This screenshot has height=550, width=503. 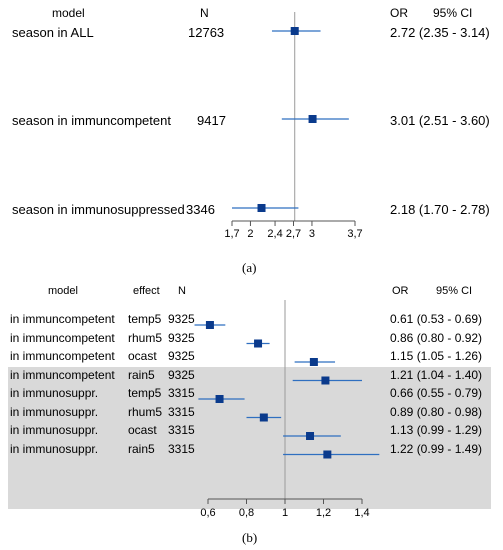 What do you see at coordinates (250, 234) in the screenshot?
I see `x-tick-label: 2` at bounding box center [250, 234].